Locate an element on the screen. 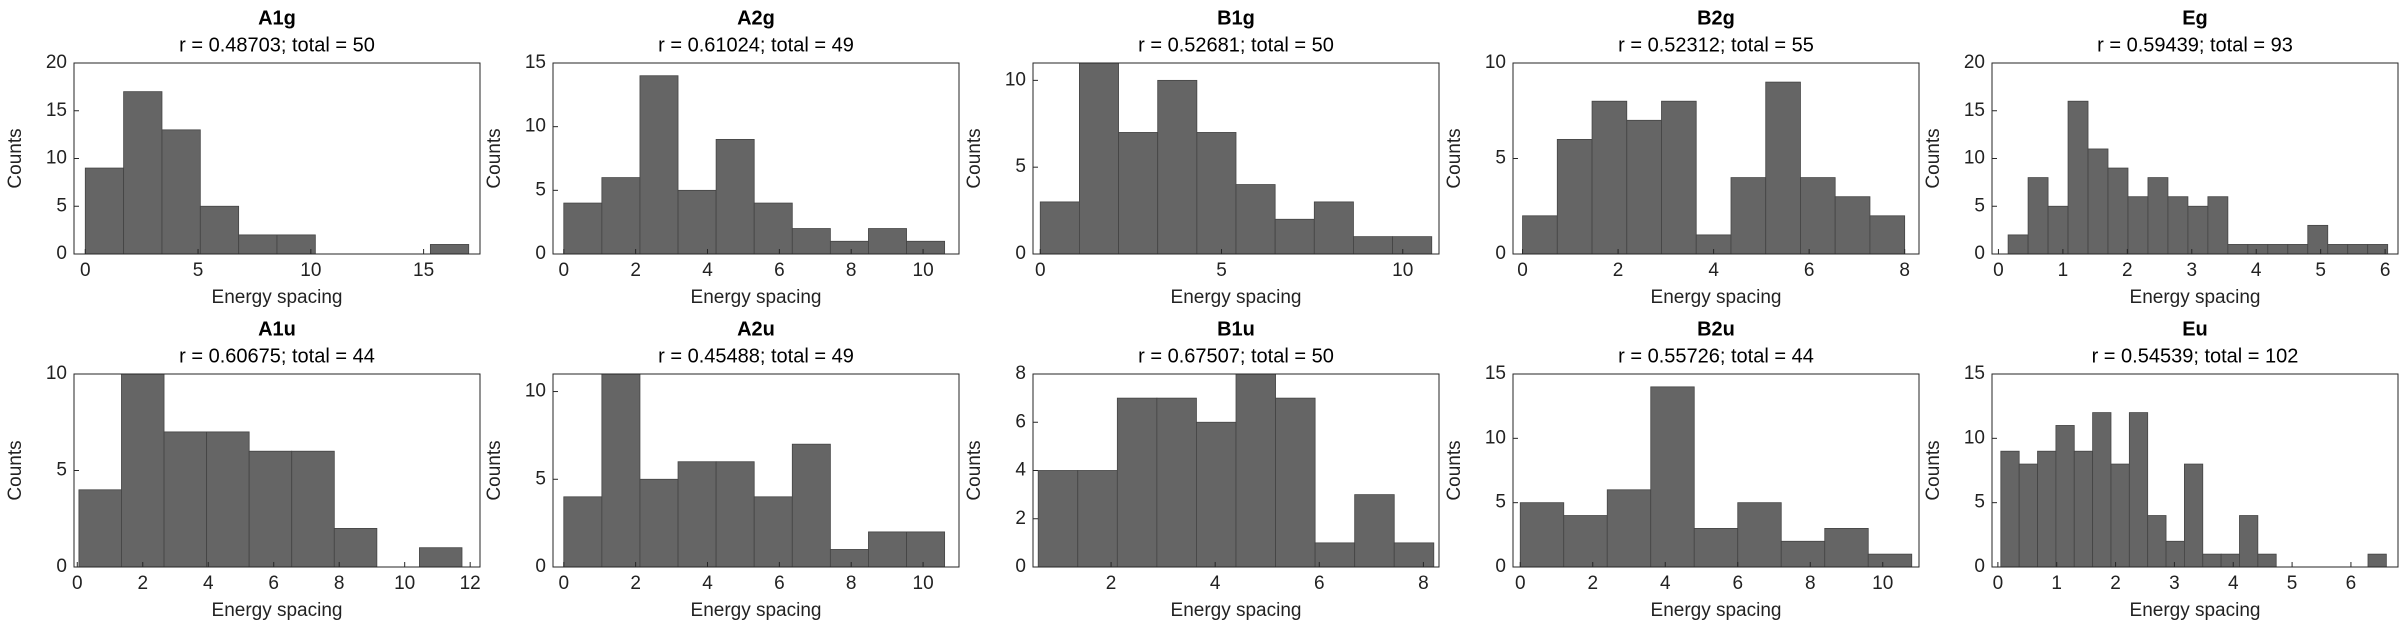 The image size is (2403, 625). y-tick-label: 5 is located at coordinates (1020, 166).